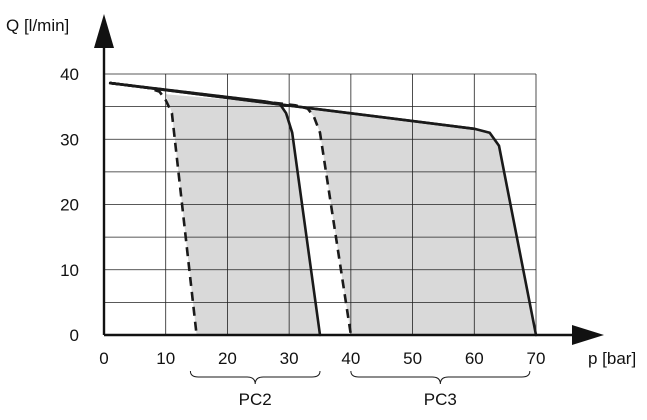  Describe the element at coordinates (69, 270) in the screenshot. I see `y-tick-label: 10` at that location.